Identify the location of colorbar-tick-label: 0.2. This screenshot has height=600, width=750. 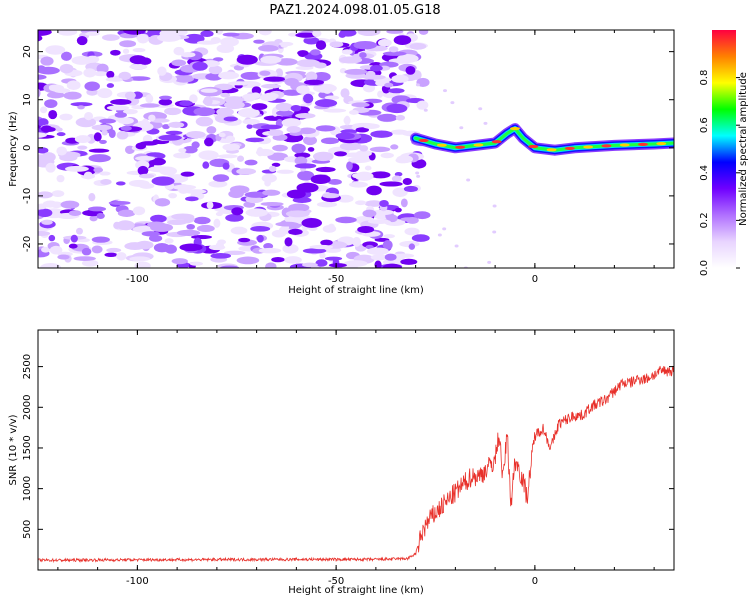
(704, 220).